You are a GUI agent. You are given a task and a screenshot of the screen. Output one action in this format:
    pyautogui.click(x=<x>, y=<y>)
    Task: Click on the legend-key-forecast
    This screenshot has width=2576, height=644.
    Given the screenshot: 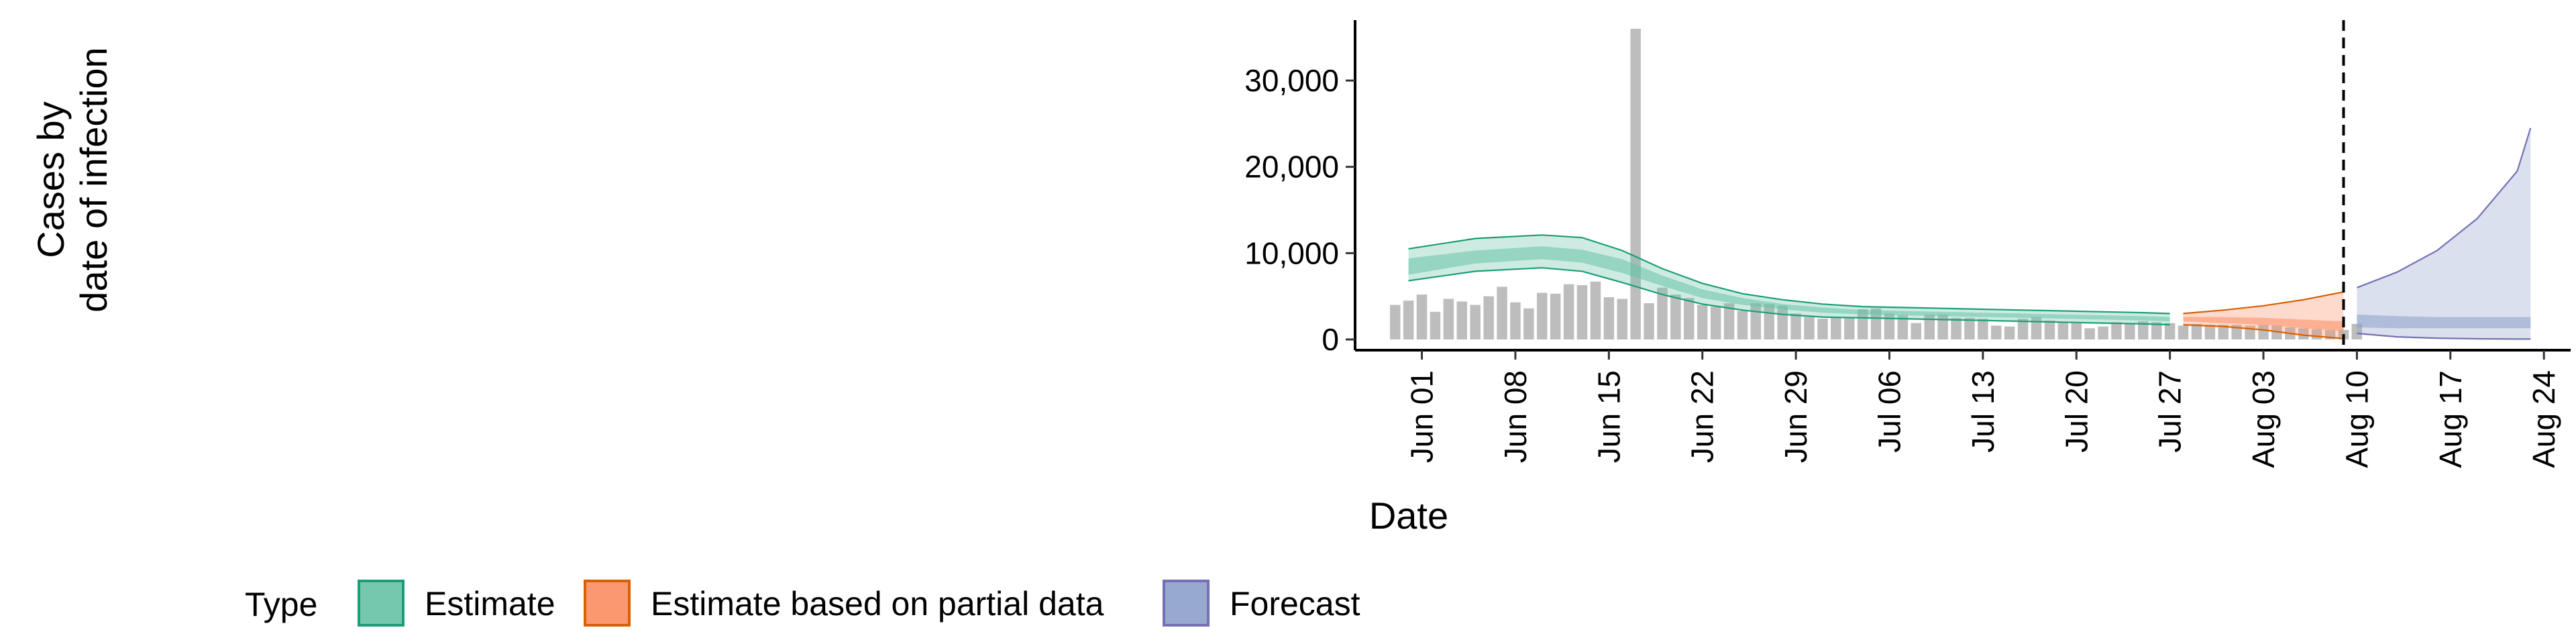 What is the action you would take?
    pyautogui.click(x=1186, y=603)
    